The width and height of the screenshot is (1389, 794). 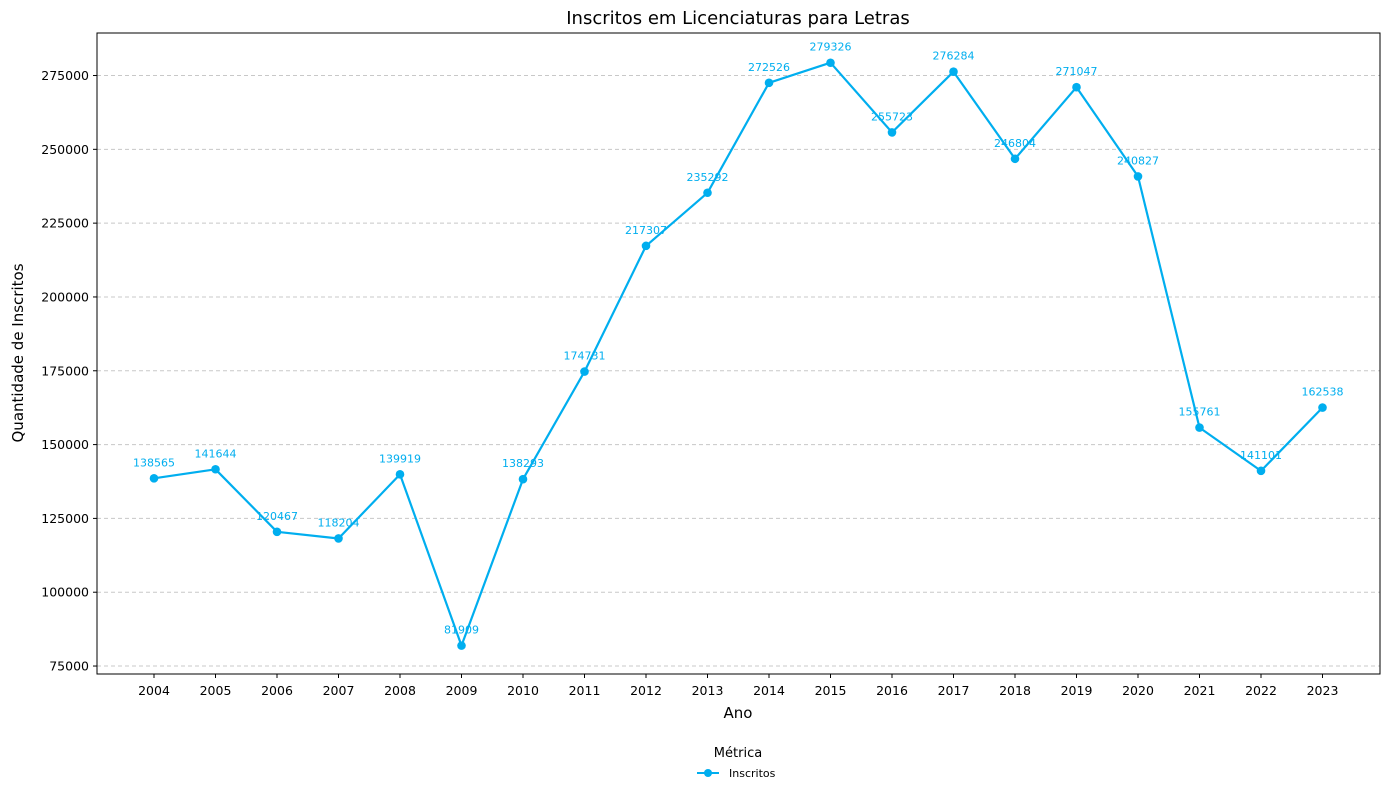 What do you see at coordinates (461, 630) in the screenshot?
I see `data-label: 81909` at bounding box center [461, 630].